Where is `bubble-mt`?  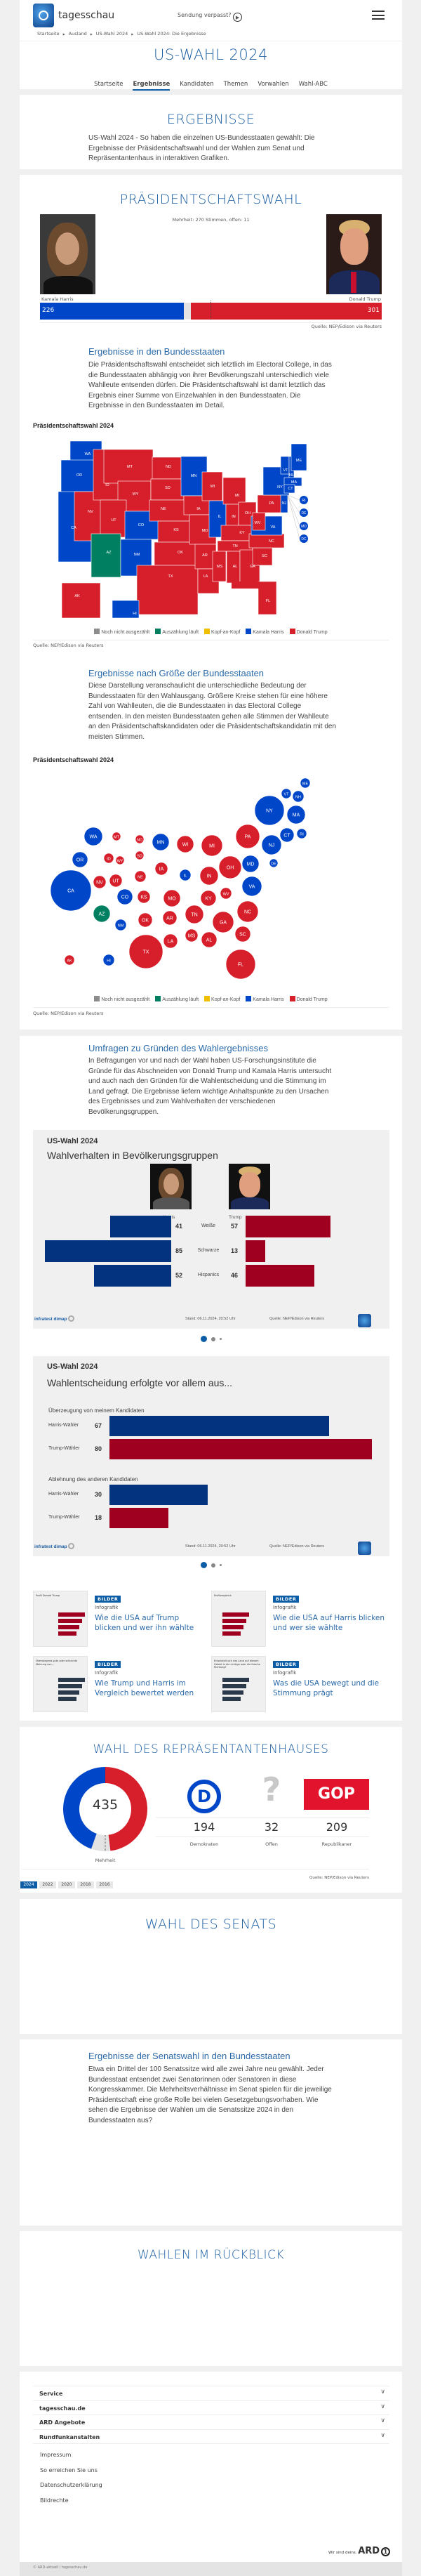 bubble-mt is located at coordinates (116, 836).